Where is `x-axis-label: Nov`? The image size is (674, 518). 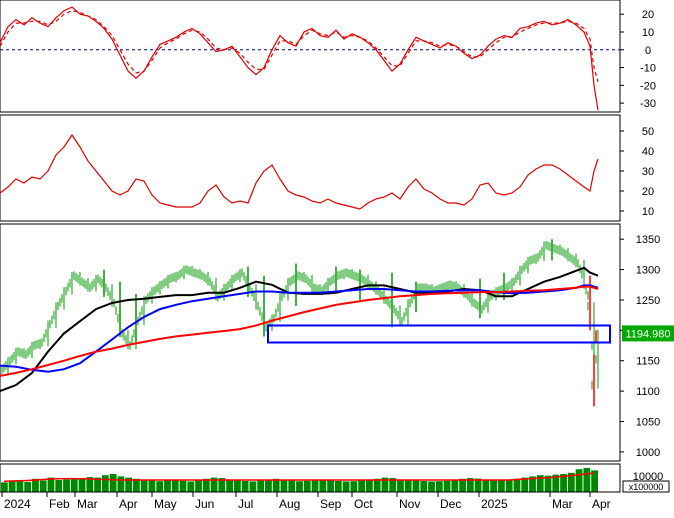
x-axis-label: Nov is located at coordinates (409, 504).